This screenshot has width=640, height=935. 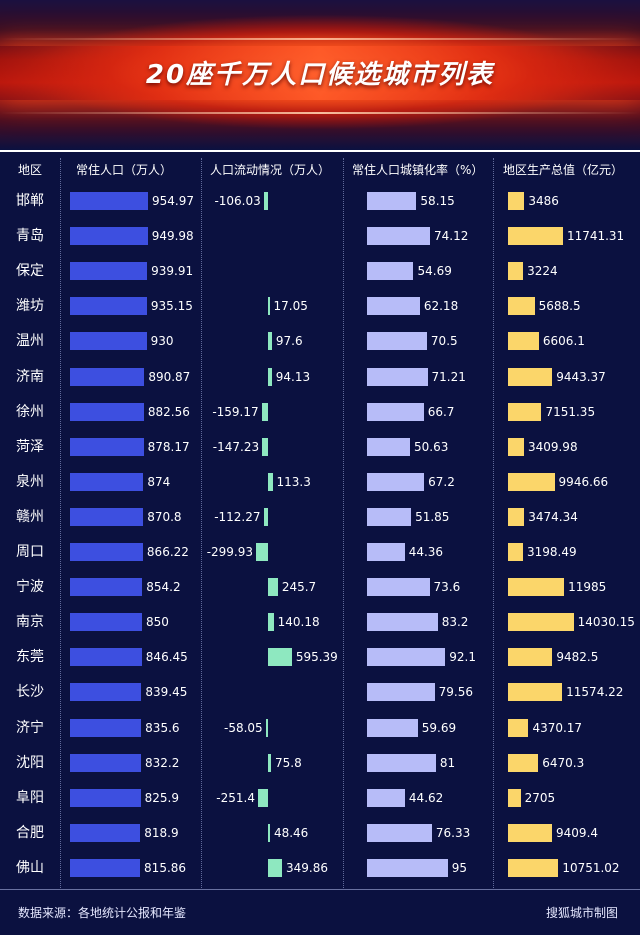 What do you see at coordinates (462, 657) in the screenshot?
I see `urbanization-value: 92.1` at bounding box center [462, 657].